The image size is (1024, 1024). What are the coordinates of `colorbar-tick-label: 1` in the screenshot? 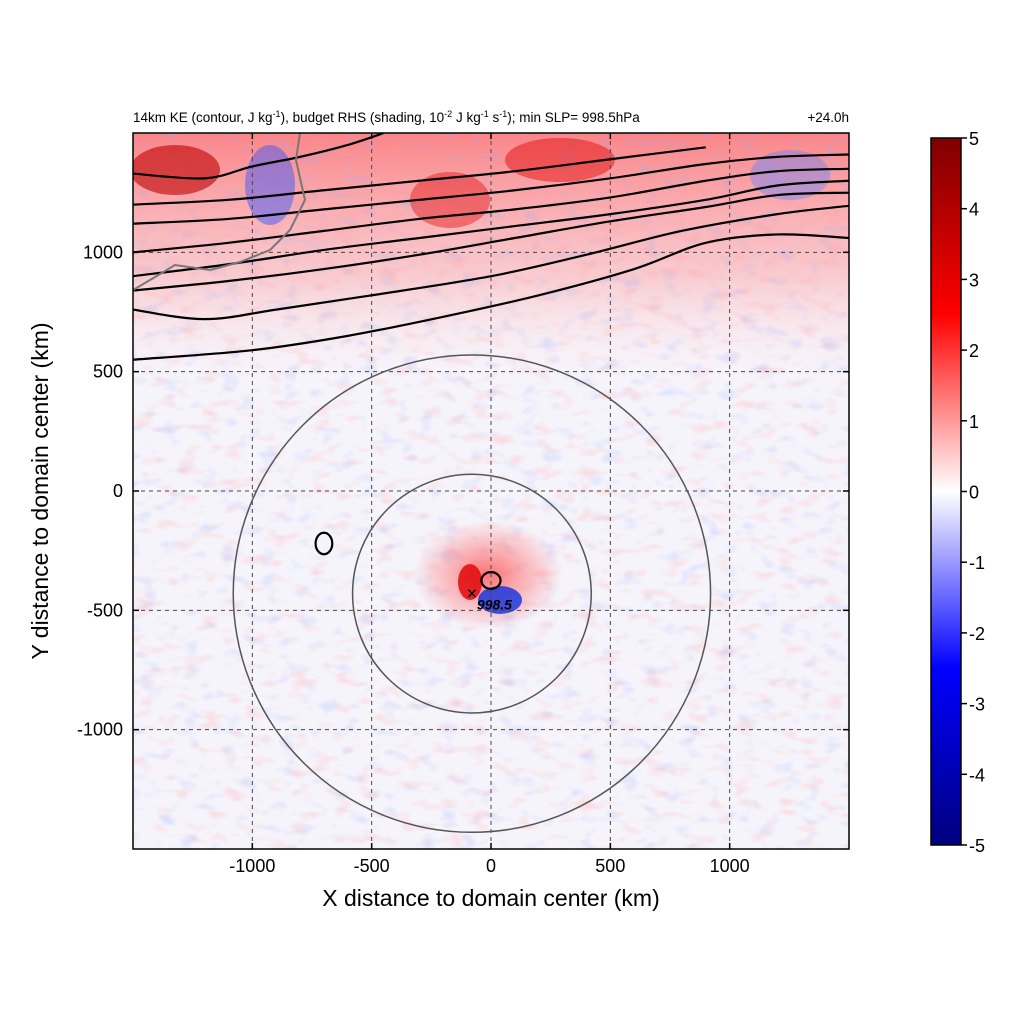 It's located at (974, 422).